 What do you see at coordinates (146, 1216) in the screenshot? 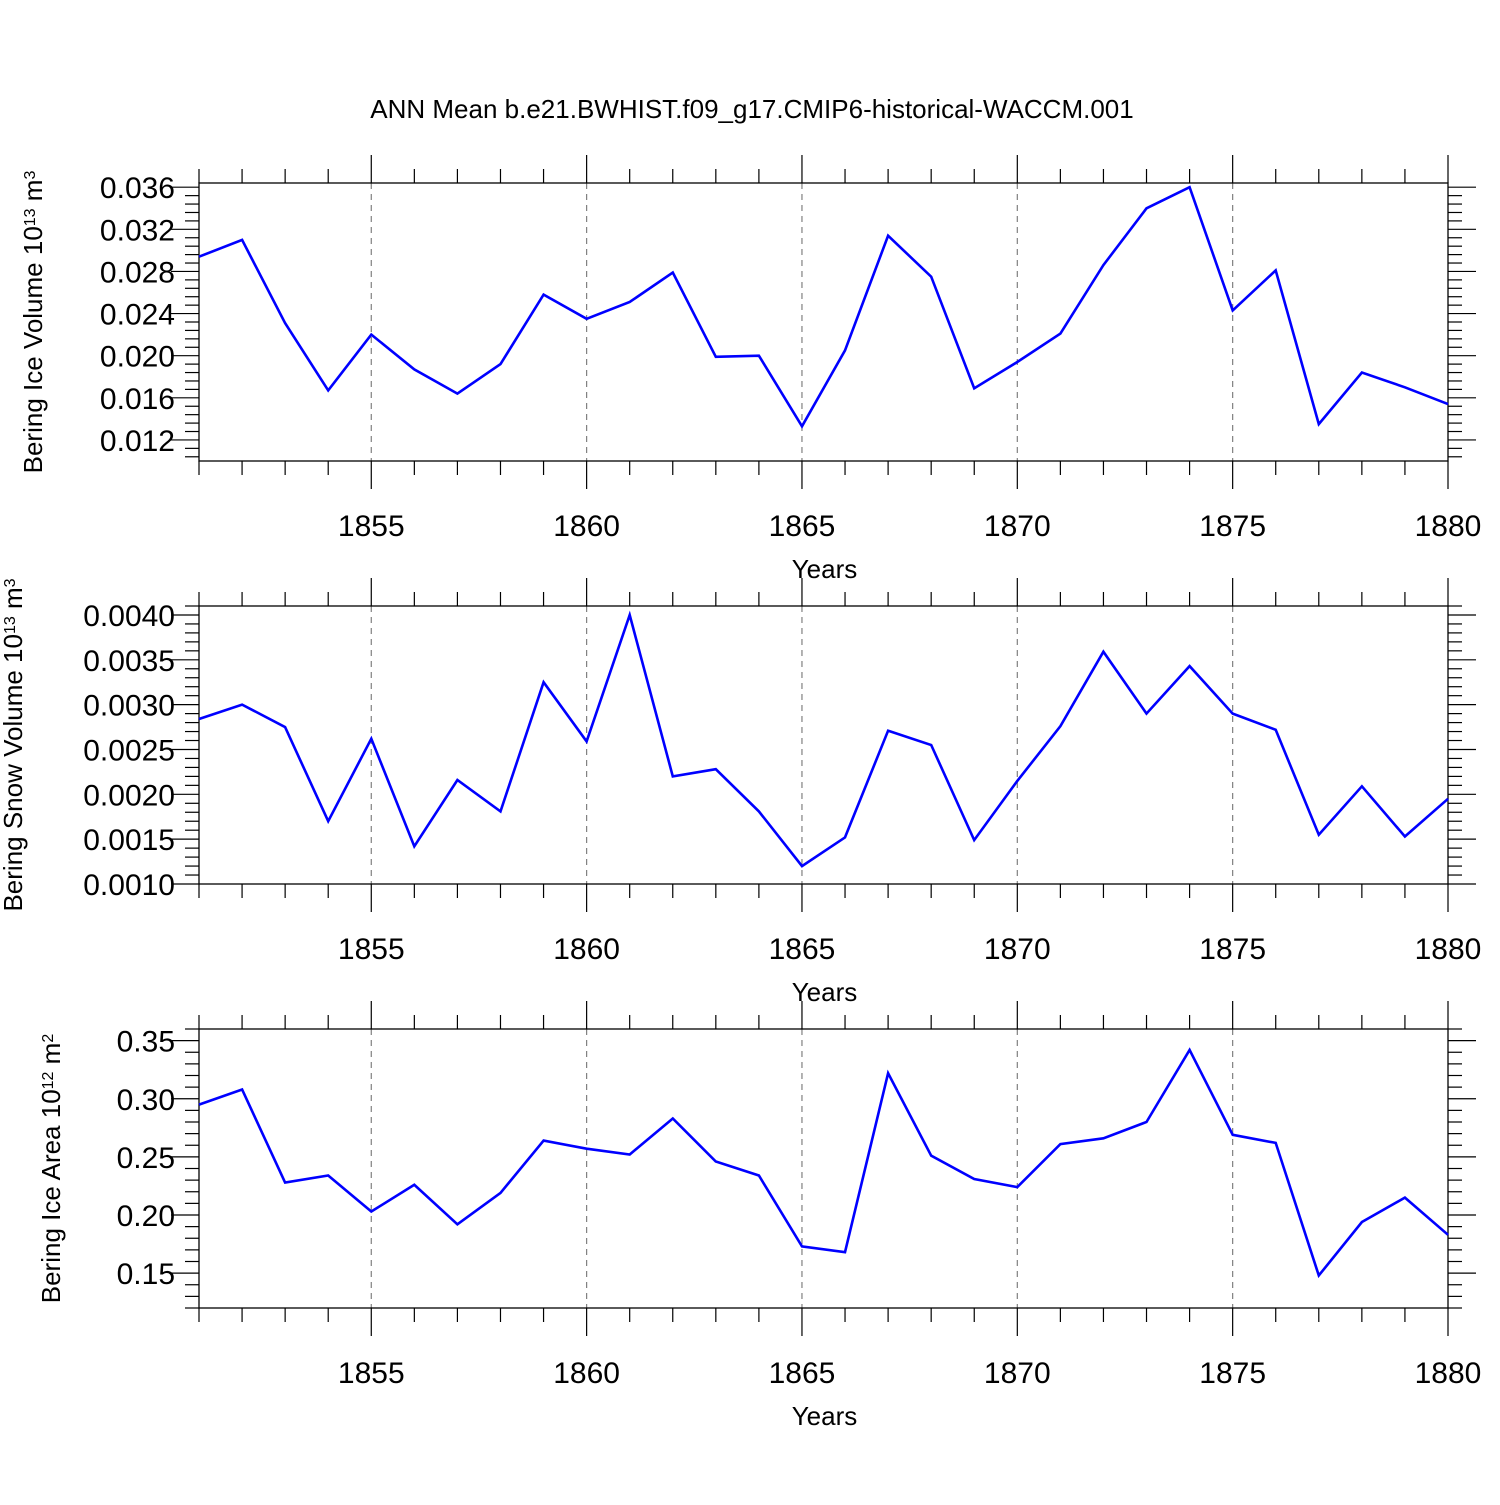
I see `y-tick-label: 0.20` at bounding box center [146, 1216].